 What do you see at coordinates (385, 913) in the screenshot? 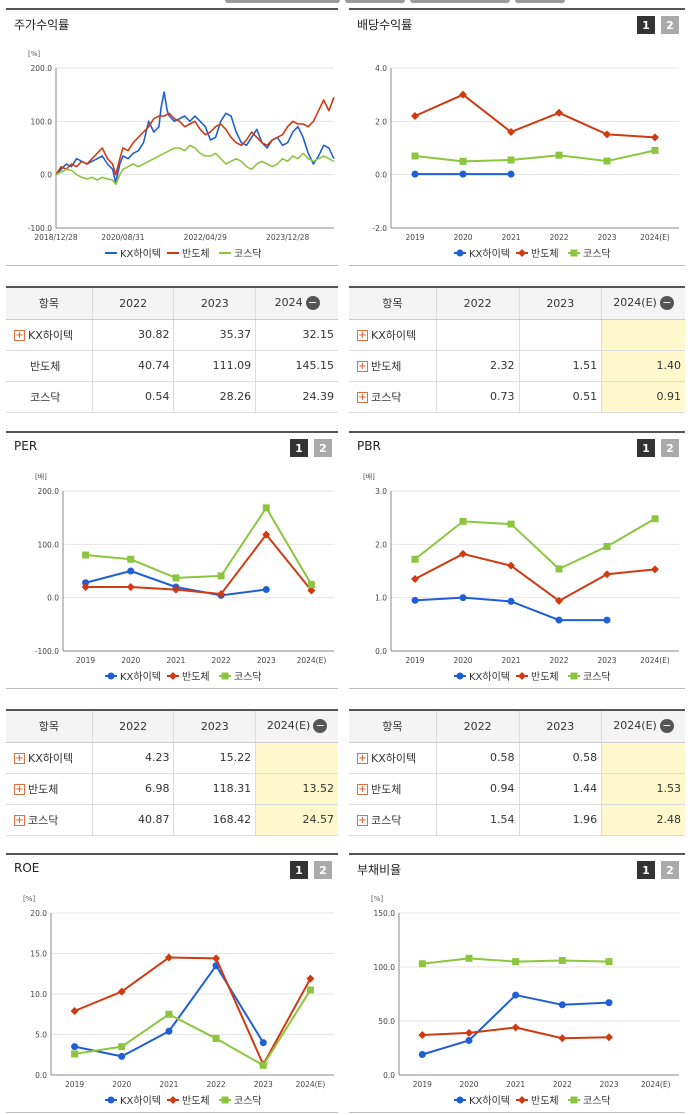
I see `y-tick-label: 150.0` at bounding box center [385, 913].